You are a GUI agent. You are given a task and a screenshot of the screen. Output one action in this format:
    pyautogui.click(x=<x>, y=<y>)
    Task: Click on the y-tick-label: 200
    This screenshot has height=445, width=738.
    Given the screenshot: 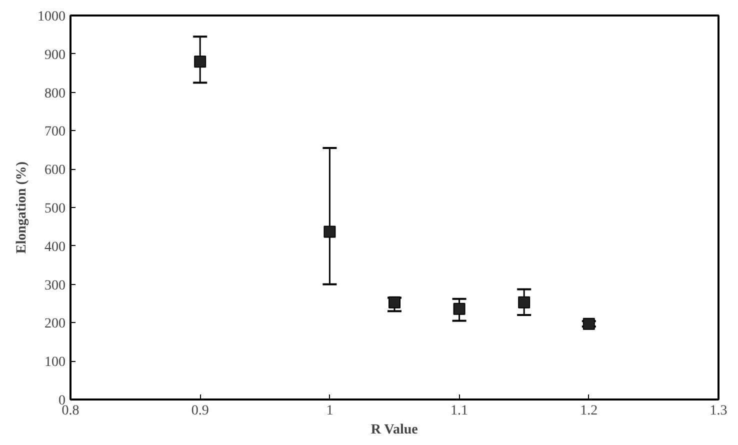 What is the action you would take?
    pyautogui.click(x=55, y=324)
    